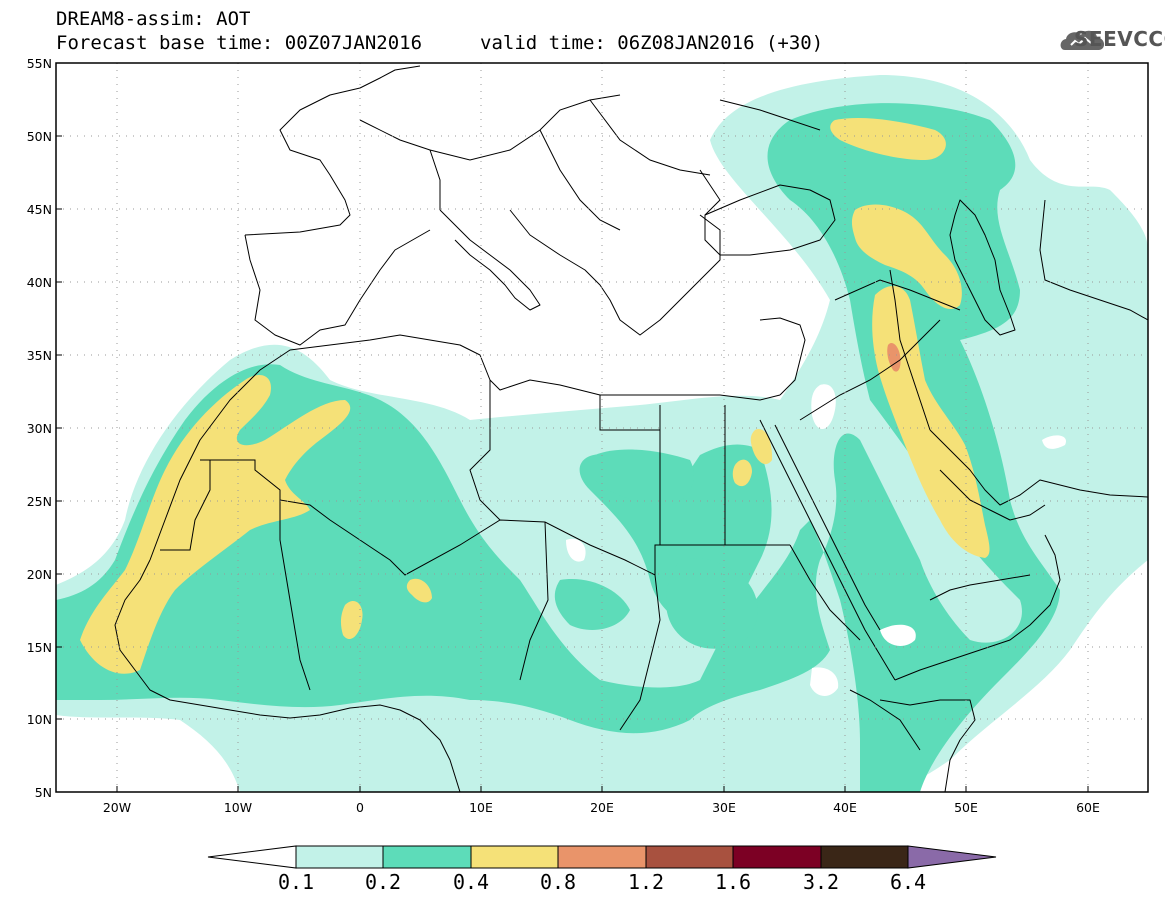 The width and height of the screenshot is (1165, 905). Describe the element at coordinates (1119, 39) in the screenshot. I see `logo-text: SEEVCCC` at that location.